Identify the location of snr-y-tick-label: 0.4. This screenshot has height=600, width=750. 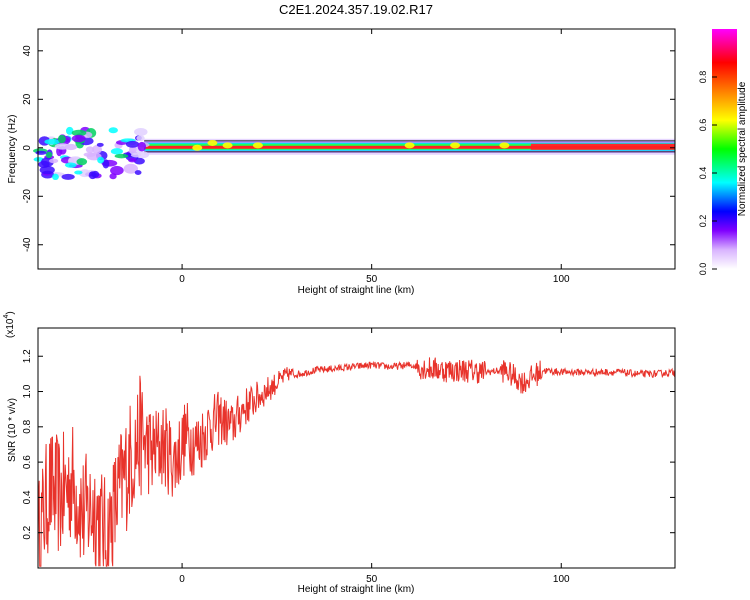
(27, 497).